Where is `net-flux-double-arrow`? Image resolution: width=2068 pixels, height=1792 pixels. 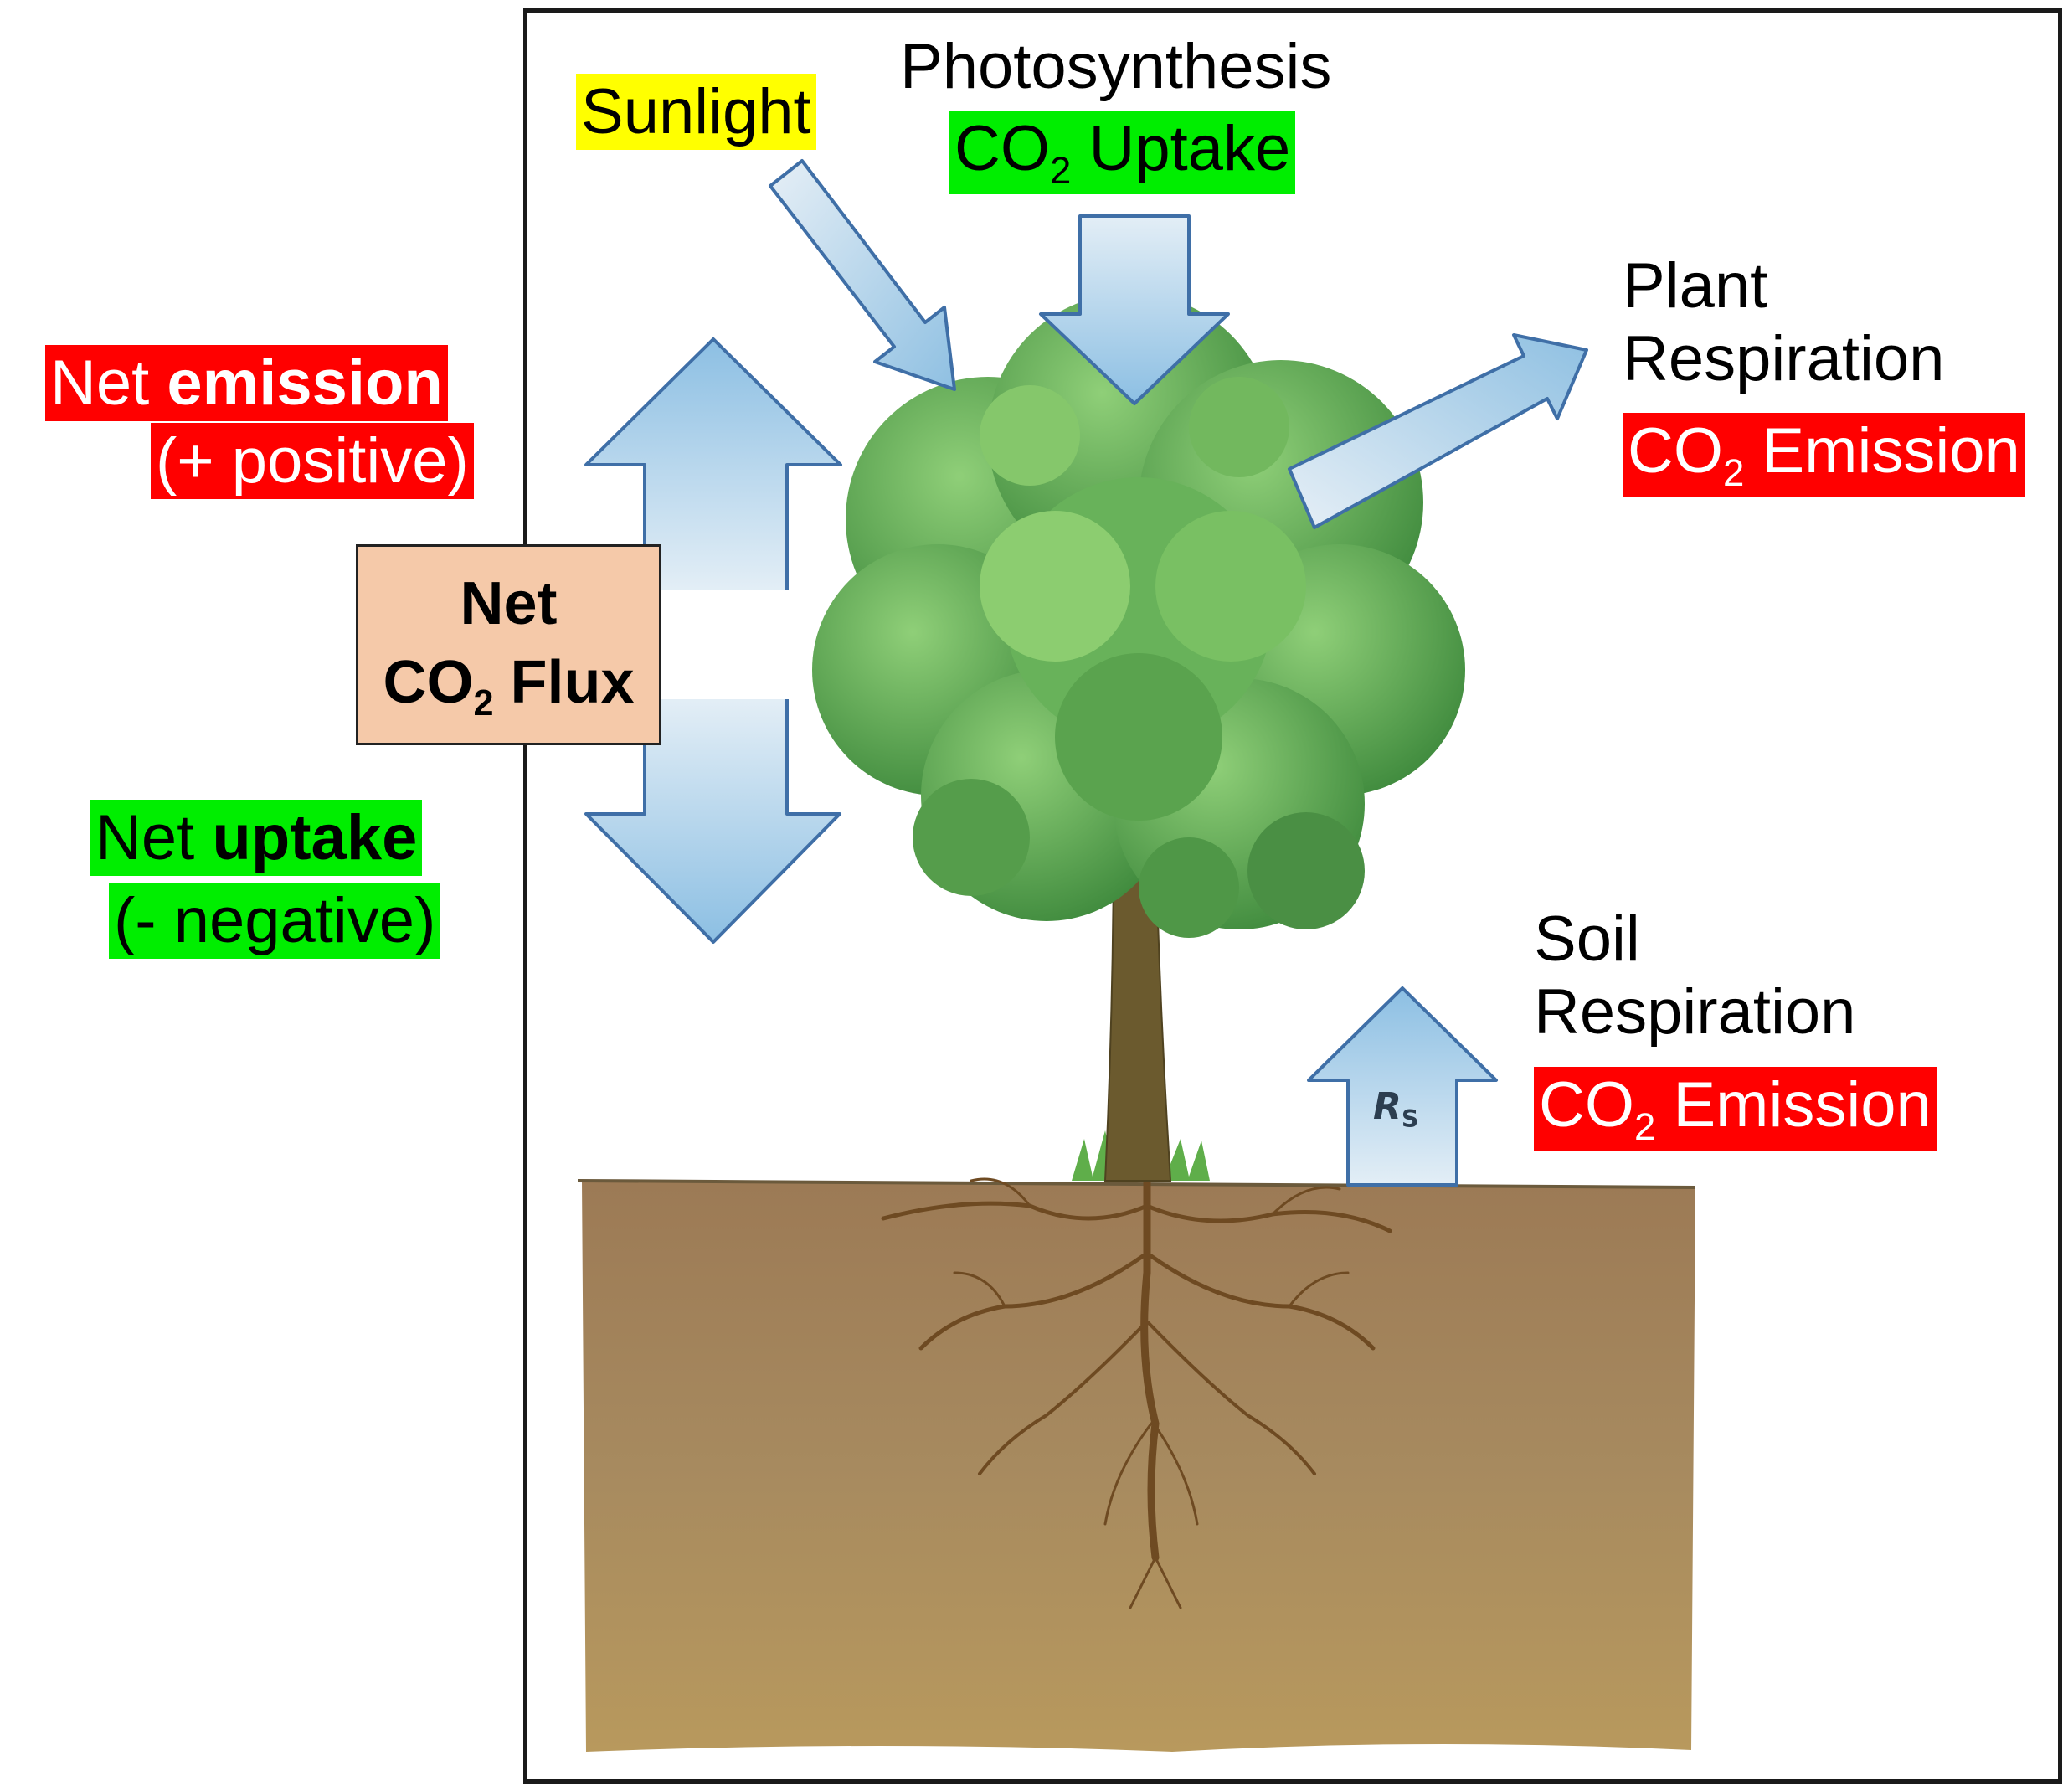 net-flux-double-arrow is located at coordinates (713, 640).